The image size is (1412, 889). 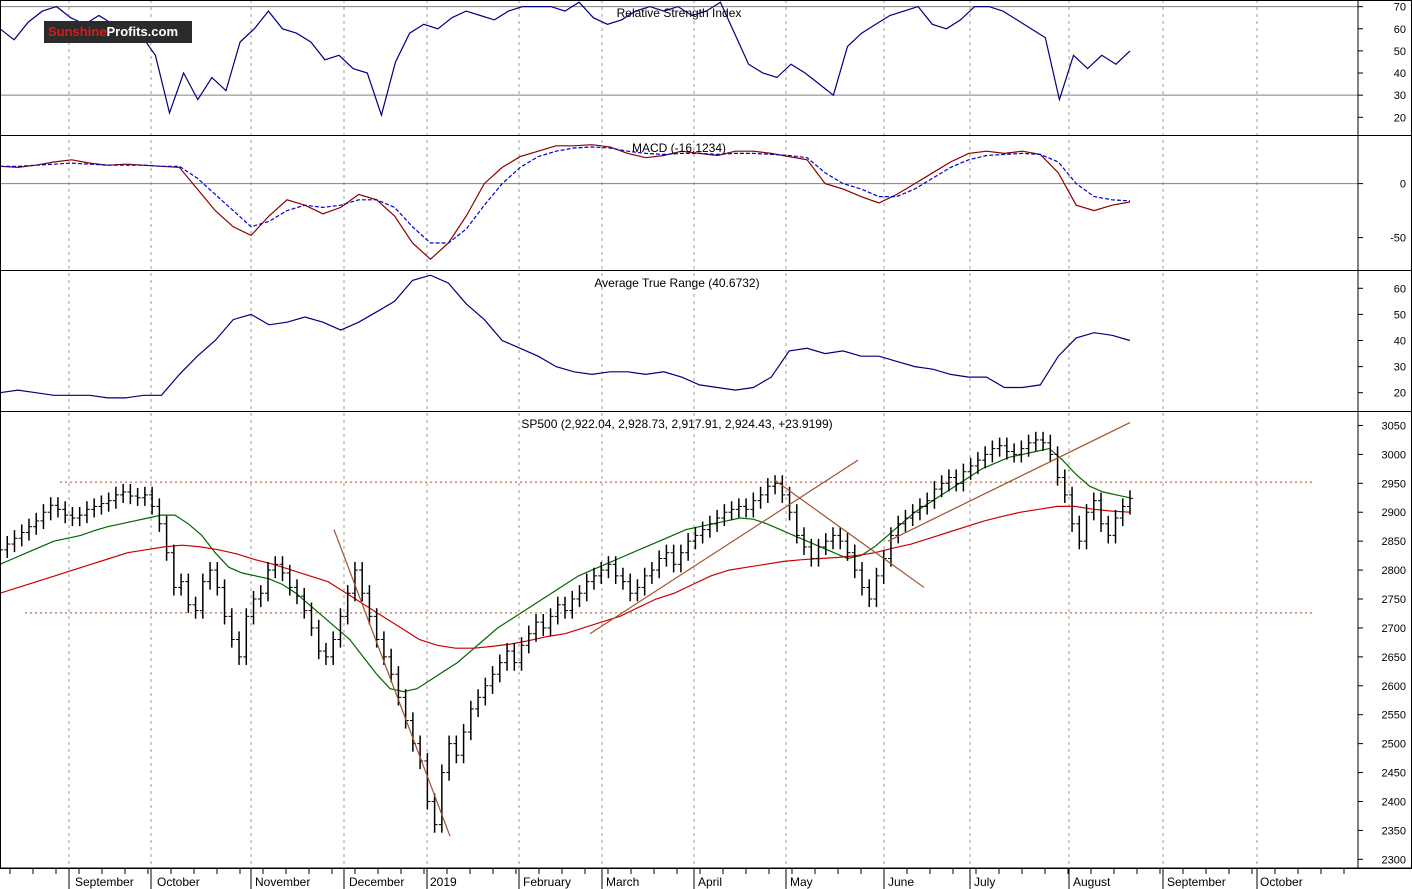 What do you see at coordinates (1403, 185) in the screenshot?
I see `macd-y-tick-label: 0` at bounding box center [1403, 185].